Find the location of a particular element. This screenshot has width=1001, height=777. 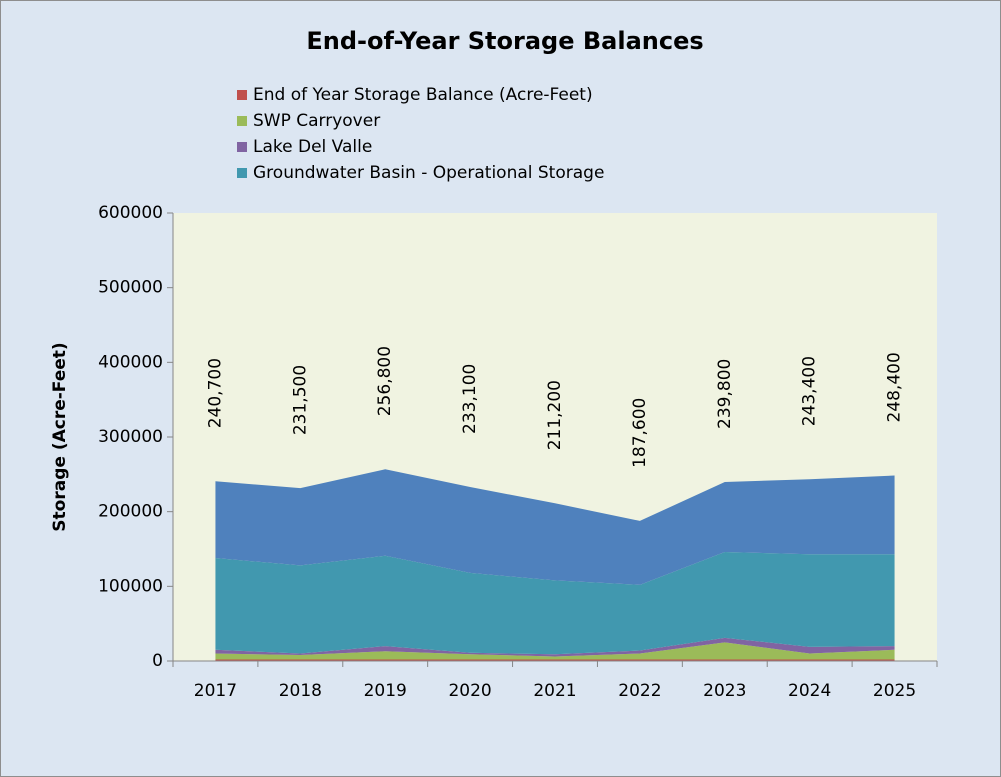

x-tick-label: 2023 is located at coordinates (724, 691).